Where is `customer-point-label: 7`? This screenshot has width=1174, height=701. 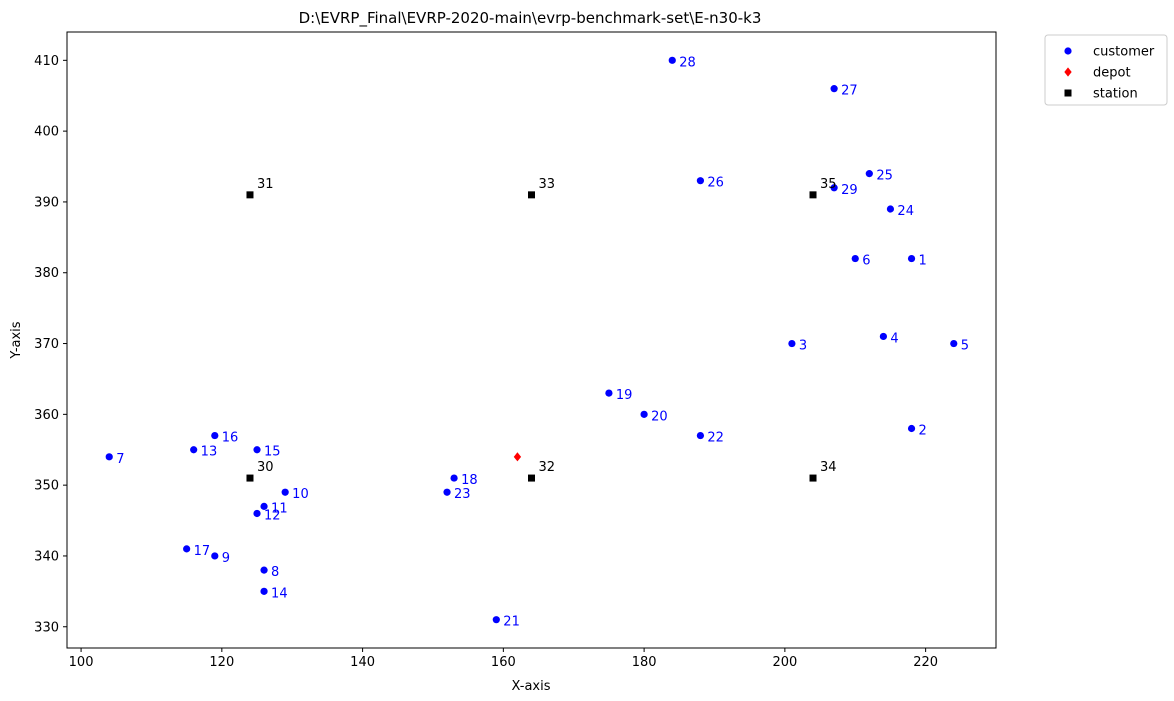
customer-point-label: 7 is located at coordinates (120, 459).